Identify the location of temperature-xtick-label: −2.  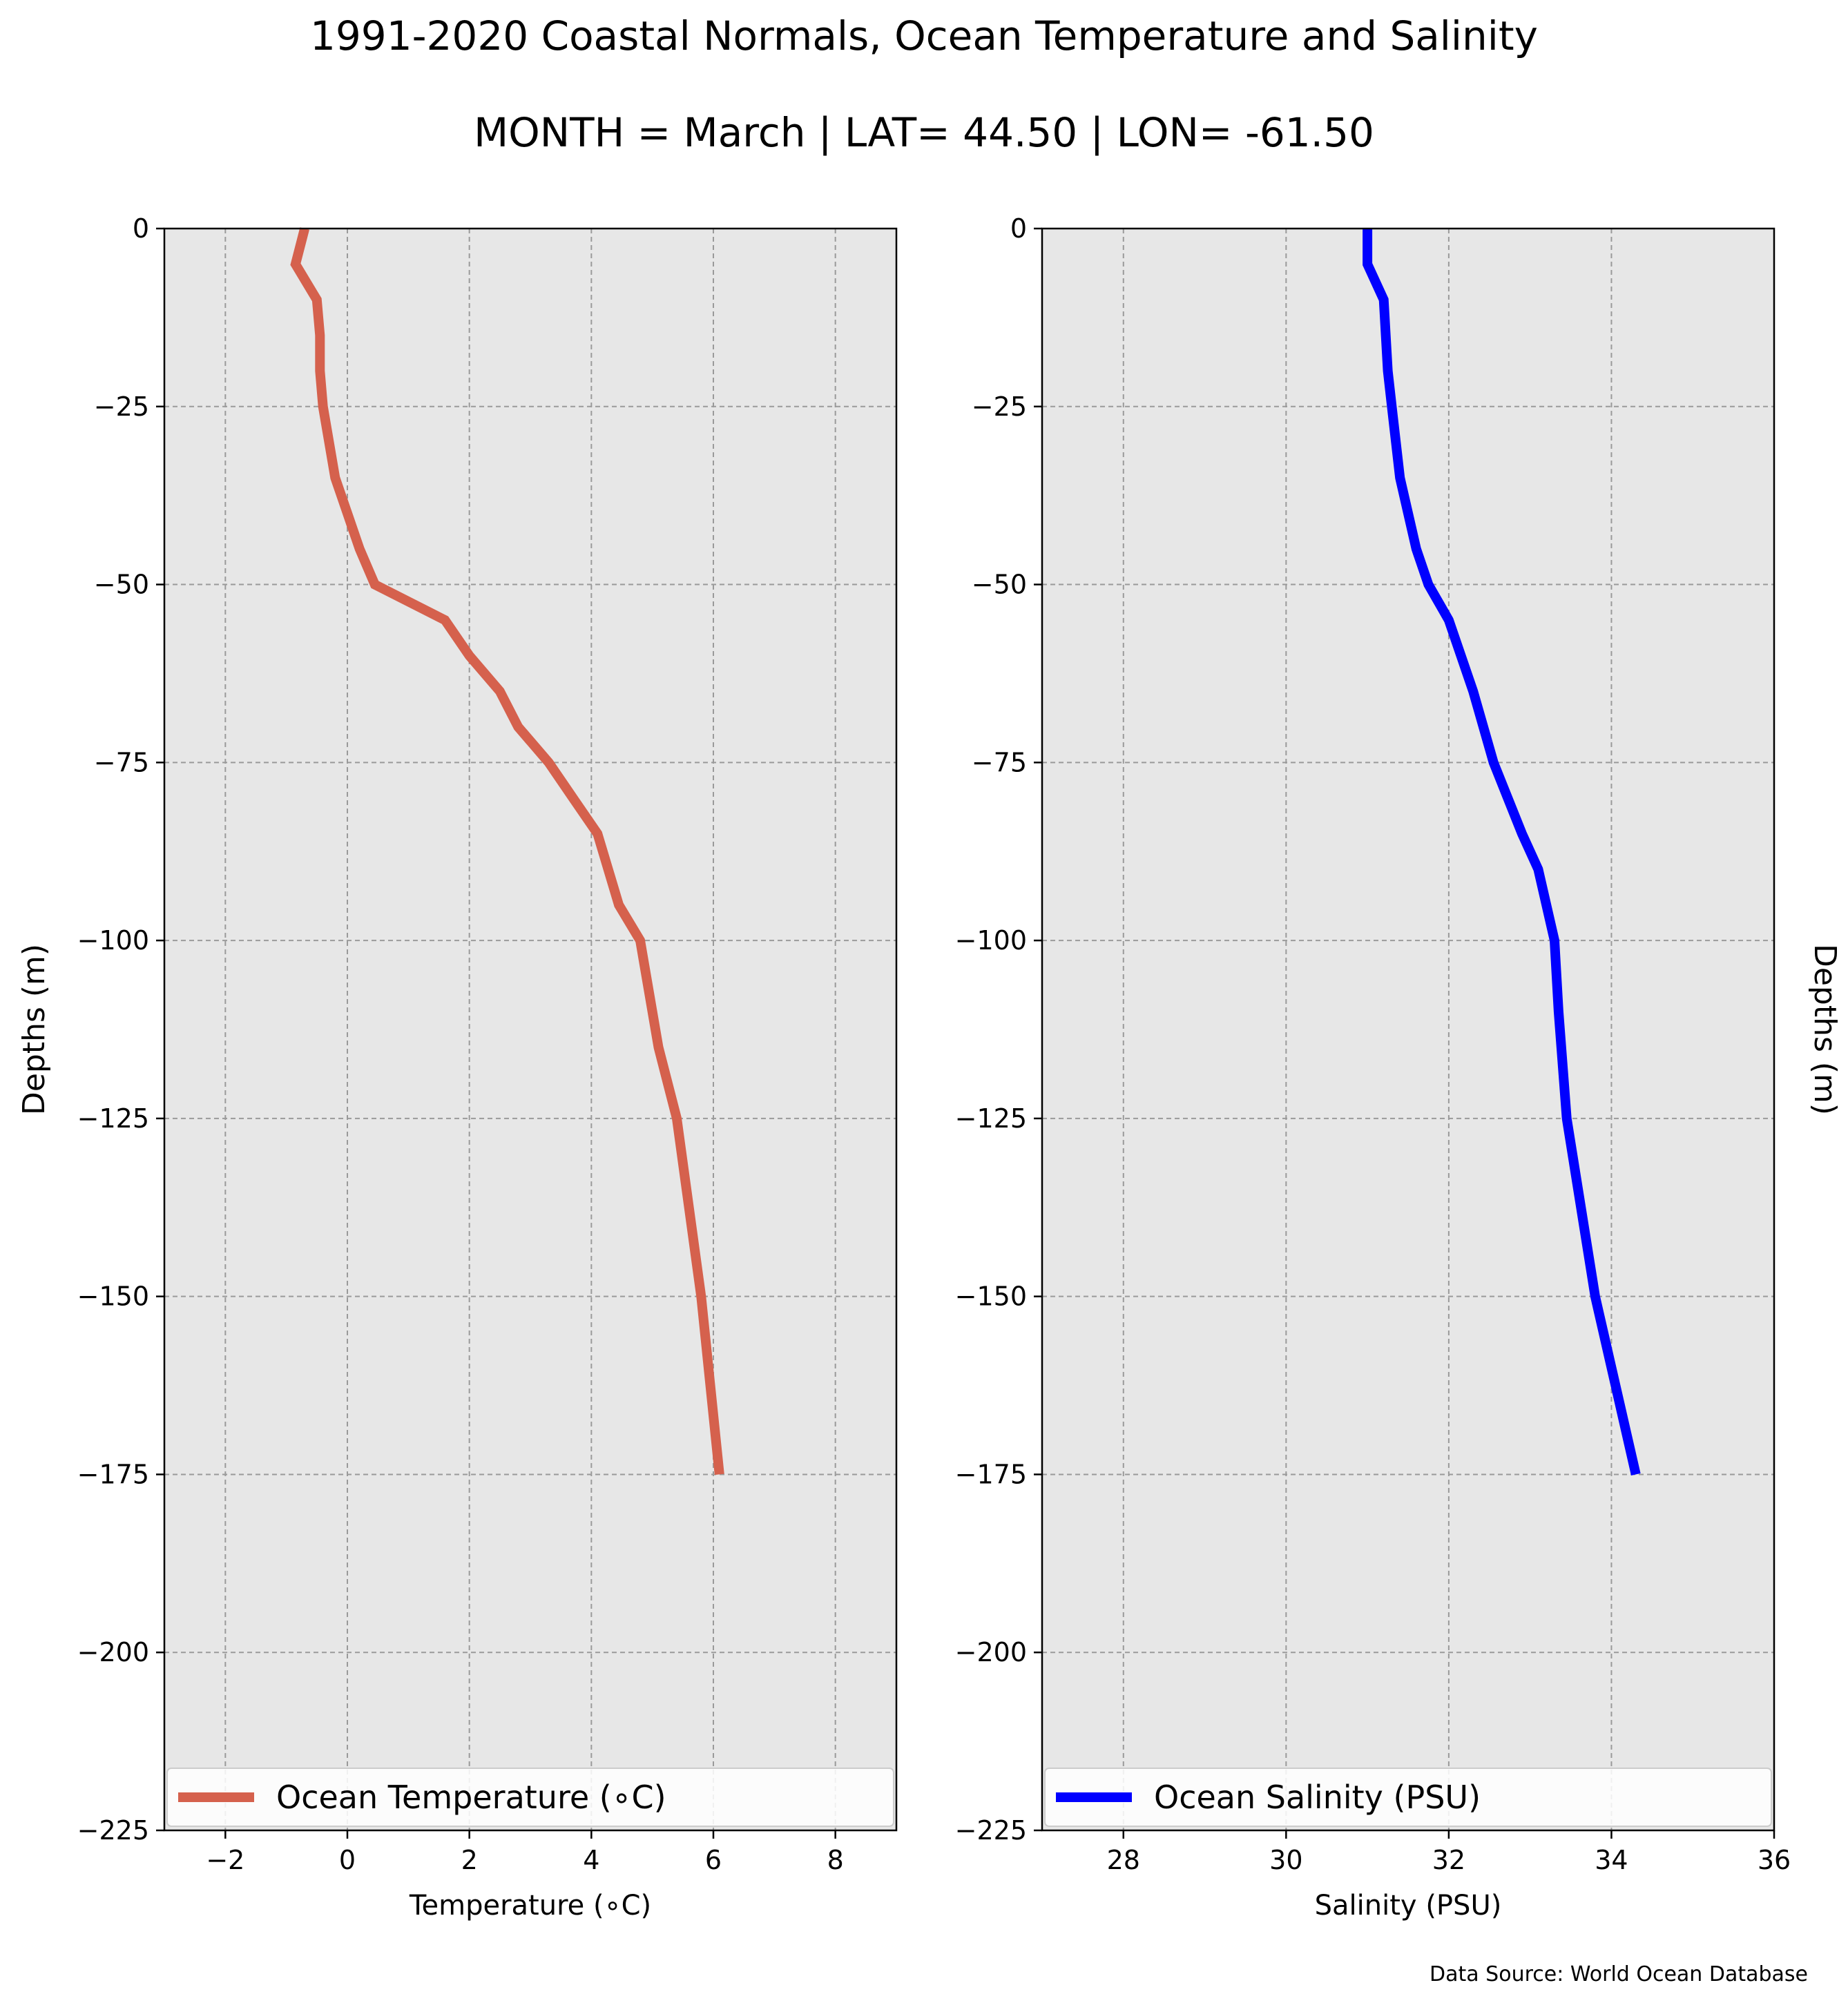
(225, 1860).